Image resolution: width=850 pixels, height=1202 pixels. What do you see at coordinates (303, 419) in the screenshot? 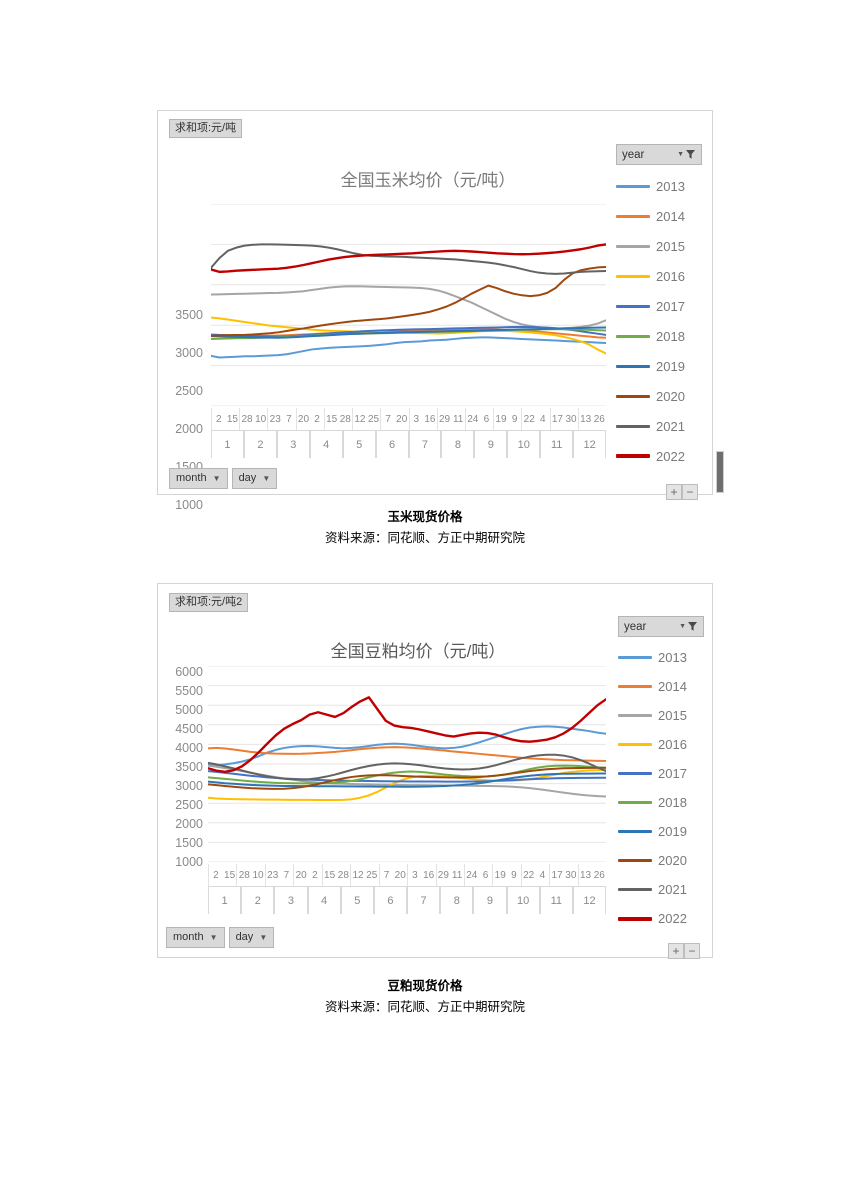
I see `x-day-tick: 20` at bounding box center [303, 419].